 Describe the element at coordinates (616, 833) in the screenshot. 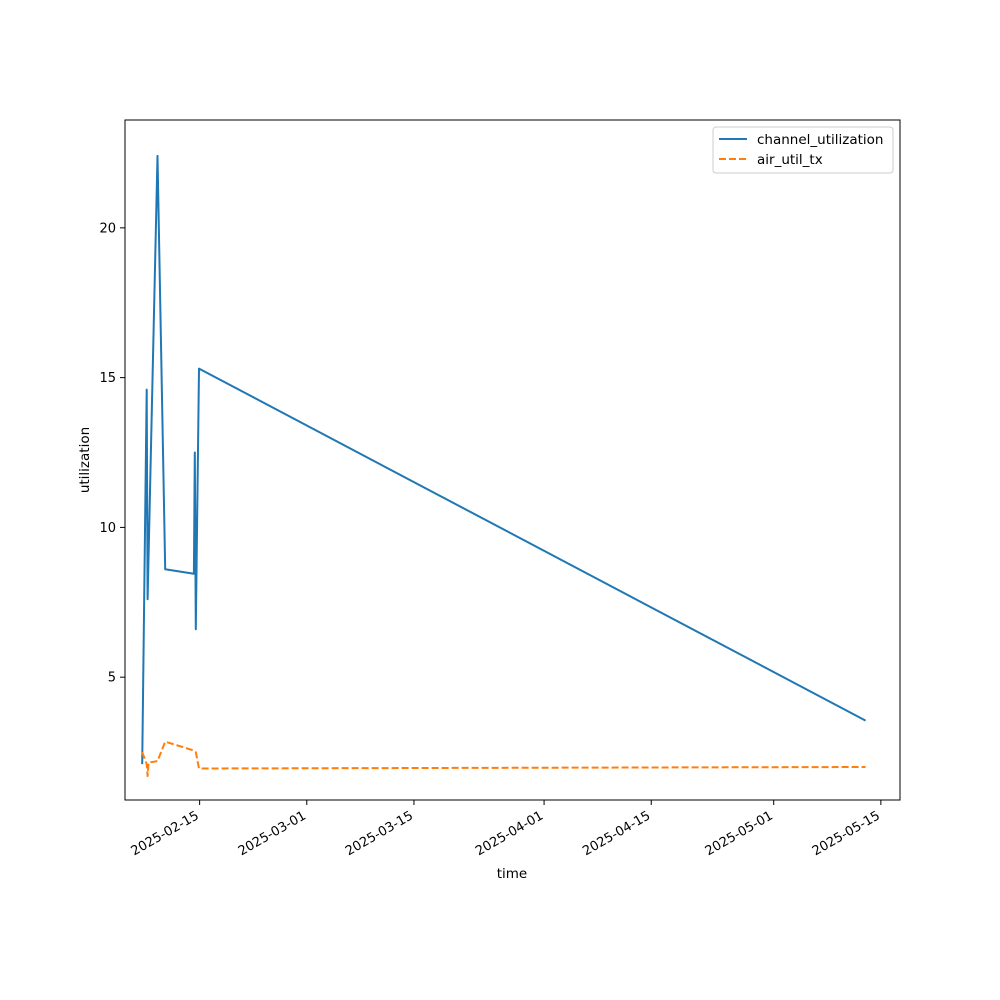

I see `x-tick-label: 2025-04-15` at that location.